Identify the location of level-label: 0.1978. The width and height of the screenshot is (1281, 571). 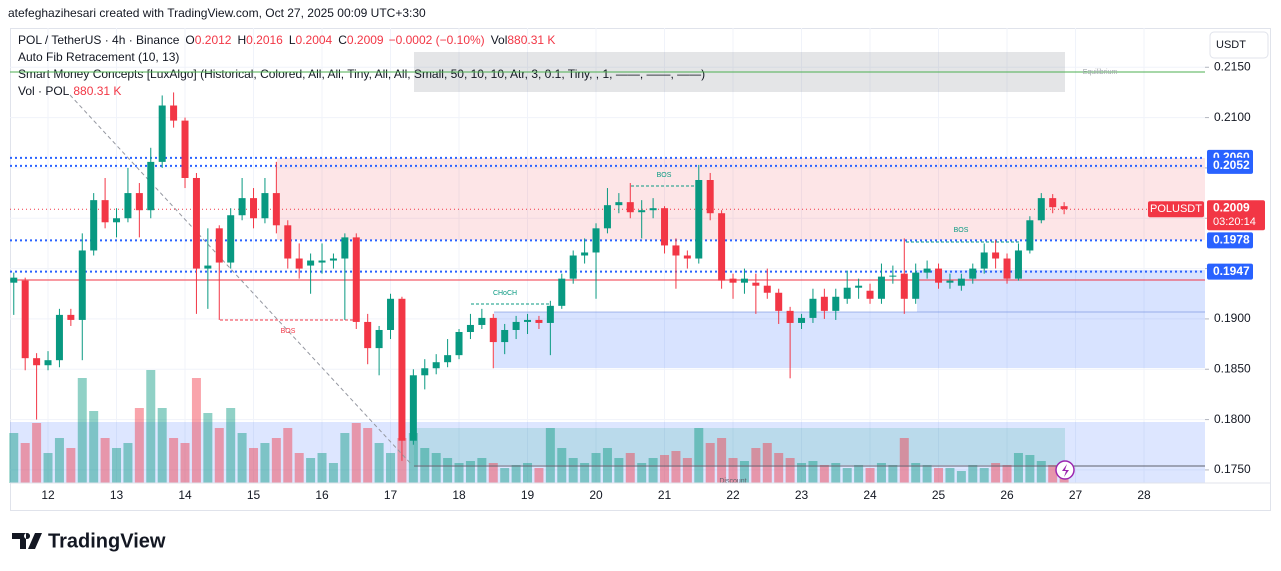
(1231, 240).